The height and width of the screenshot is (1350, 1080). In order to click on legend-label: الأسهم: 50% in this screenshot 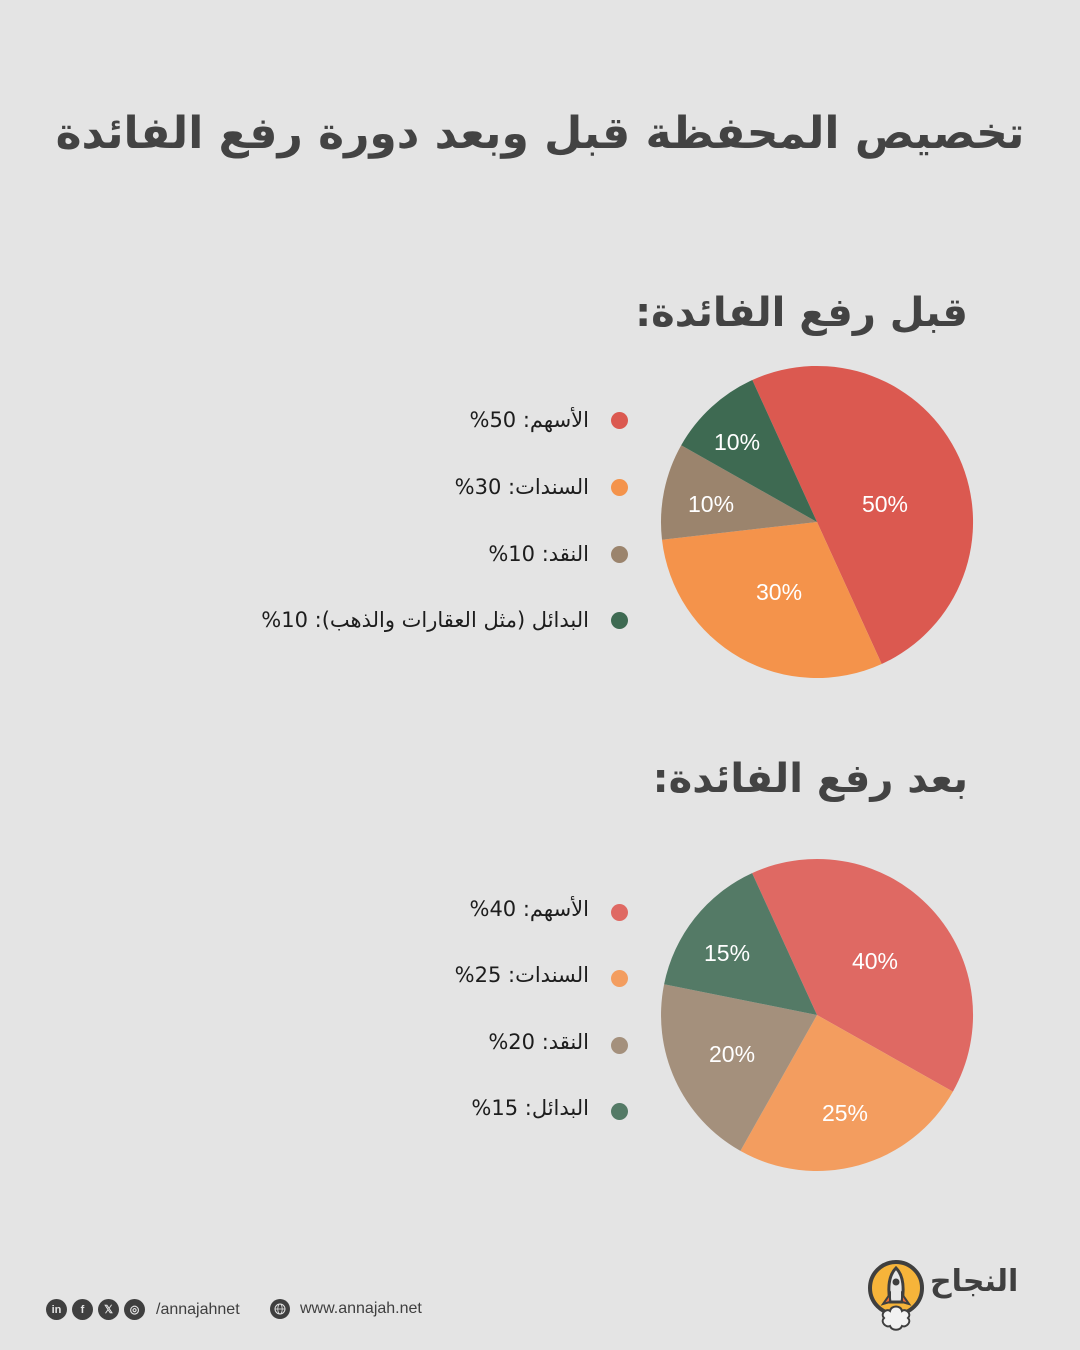, I will do `click(529, 420)`.